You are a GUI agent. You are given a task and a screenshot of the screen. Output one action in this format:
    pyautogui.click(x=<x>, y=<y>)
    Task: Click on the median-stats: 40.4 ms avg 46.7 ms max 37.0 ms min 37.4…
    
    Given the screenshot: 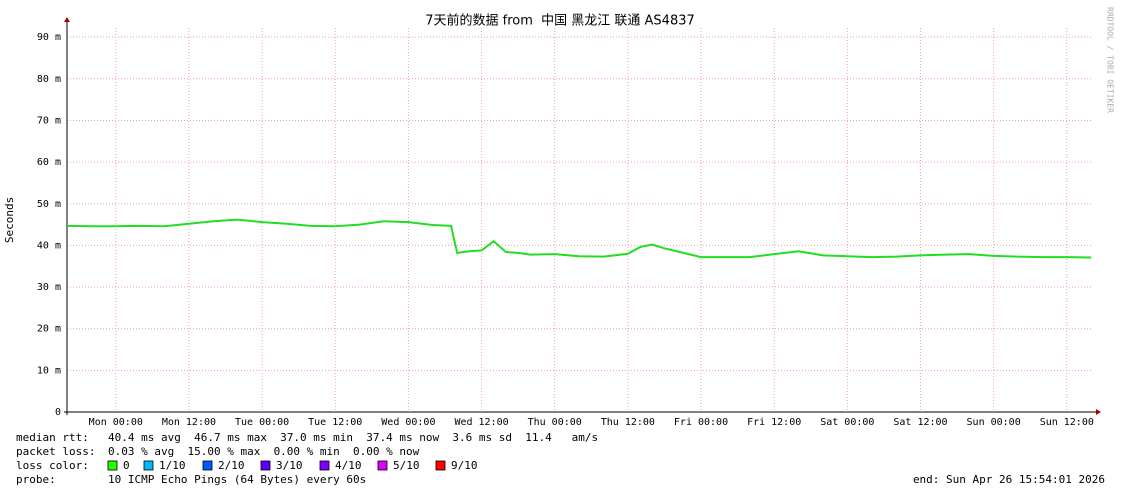 What is the action you would take?
    pyautogui.click(x=353, y=437)
    